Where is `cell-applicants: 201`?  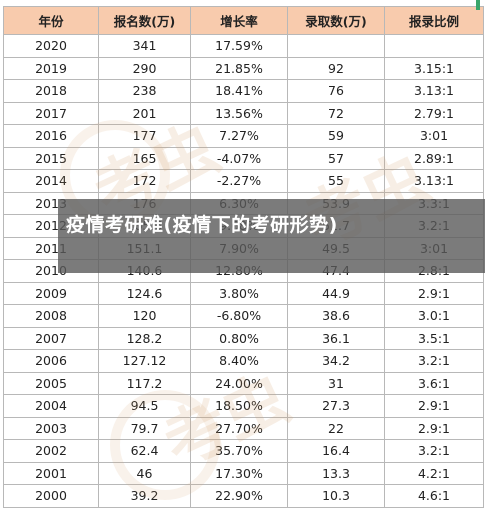
cell-applicants: 201 is located at coordinates (144, 113).